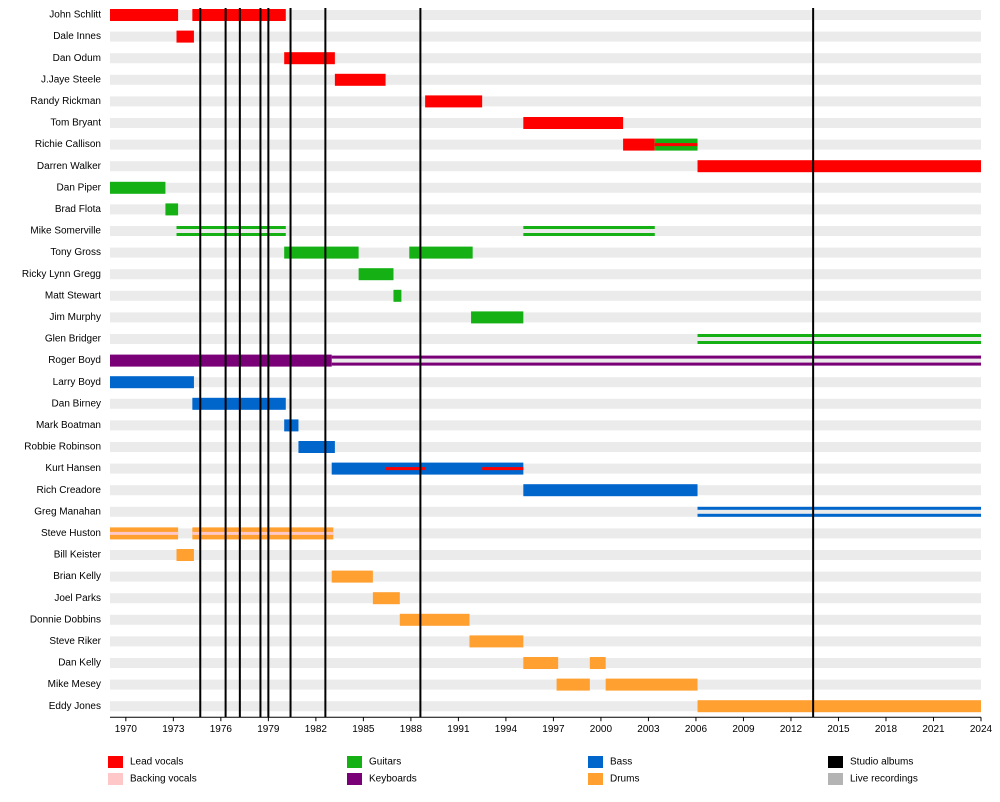  I want to click on x-tick-label: 2021, so click(933, 729).